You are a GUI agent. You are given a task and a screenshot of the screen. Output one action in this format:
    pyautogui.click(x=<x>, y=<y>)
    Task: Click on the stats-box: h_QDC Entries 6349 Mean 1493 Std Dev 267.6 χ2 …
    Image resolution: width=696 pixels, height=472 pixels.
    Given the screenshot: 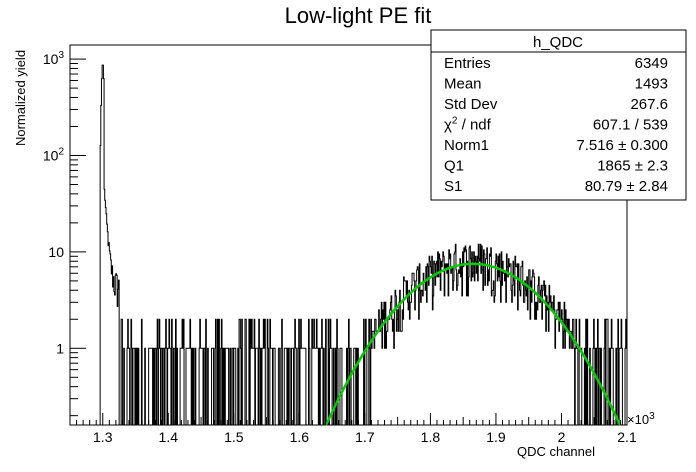 What is the action you would take?
    pyautogui.click(x=558, y=115)
    